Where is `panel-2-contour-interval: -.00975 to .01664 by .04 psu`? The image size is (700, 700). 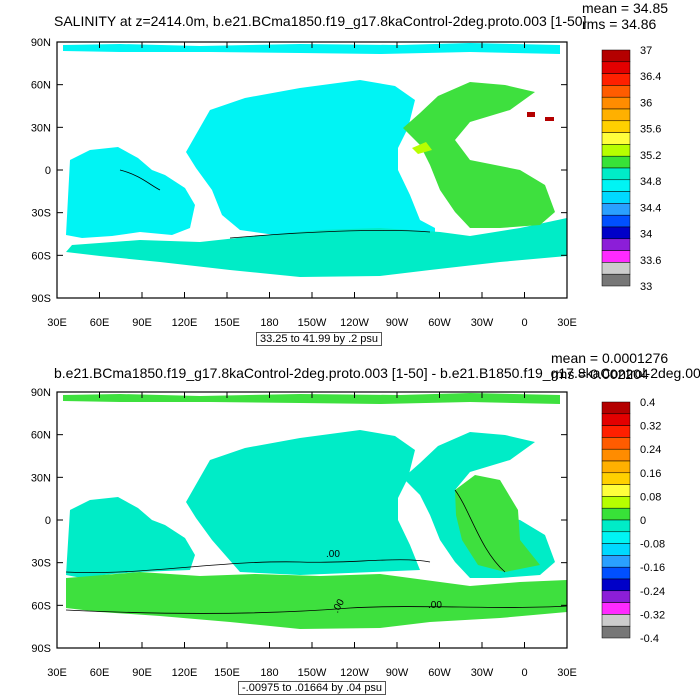 panel-2-contour-interval: -.00975 to .01664 by .04 psu is located at coordinates (312, 688).